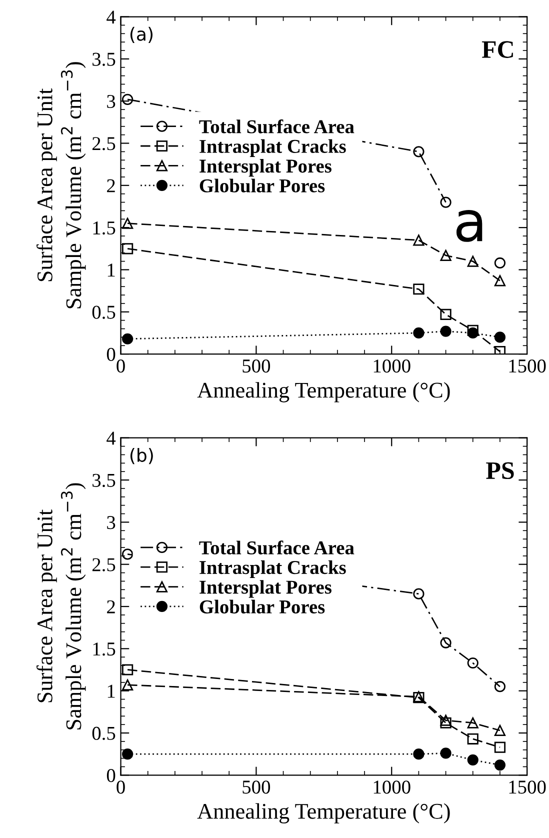 This screenshot has height=838, width=549. Describe the element at coordinates (497, 49) in the screenshot. I see `annotation: FC` at that location.